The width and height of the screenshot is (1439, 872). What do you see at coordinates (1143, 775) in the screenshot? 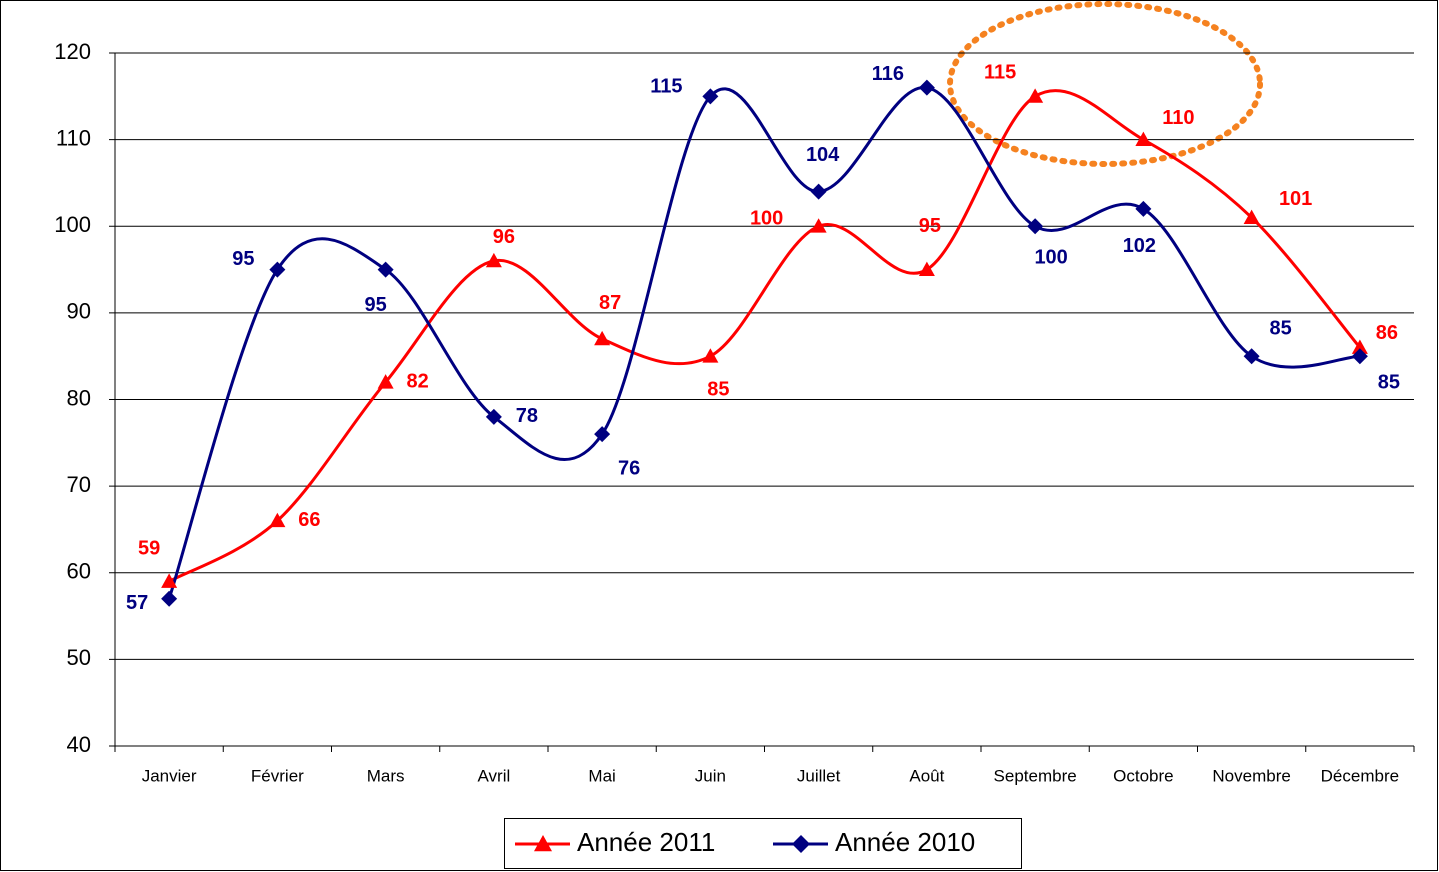
I see `x-tick-label: Octobre` at bounding box center [1143, 775].